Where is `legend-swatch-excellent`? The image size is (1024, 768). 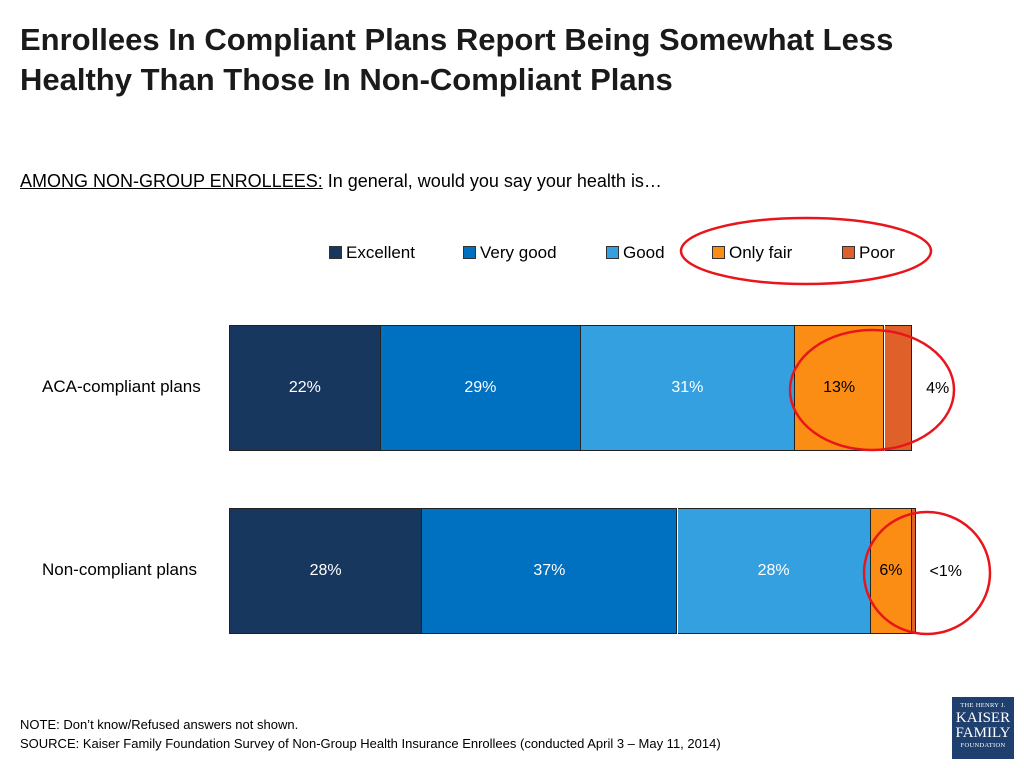 legend-swatch-excellent is located at coordinates (335, 252).